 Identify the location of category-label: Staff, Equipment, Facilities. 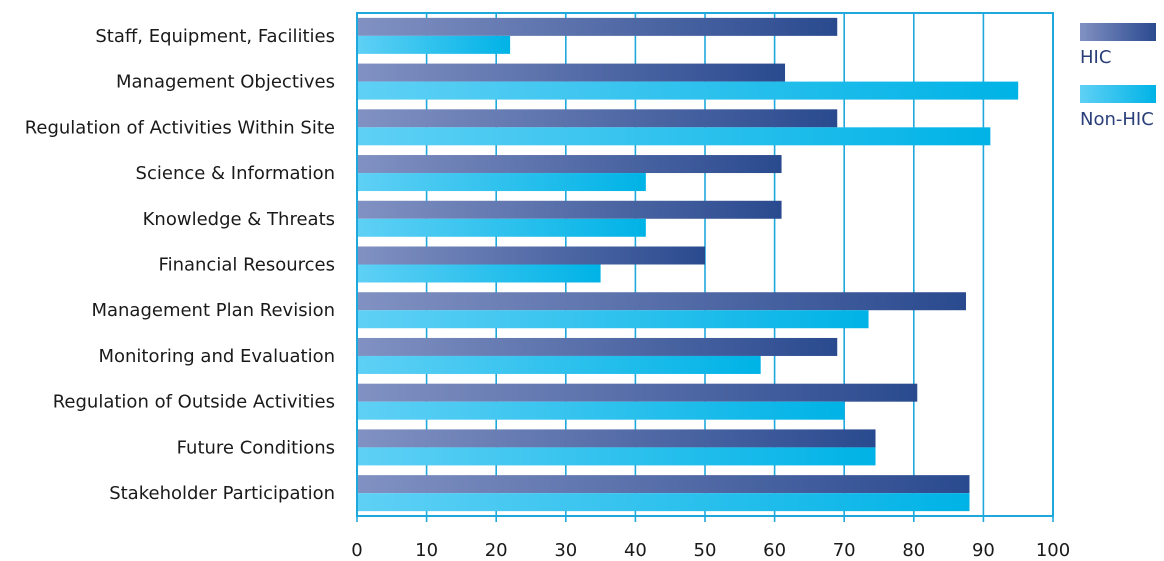
(215, 36).